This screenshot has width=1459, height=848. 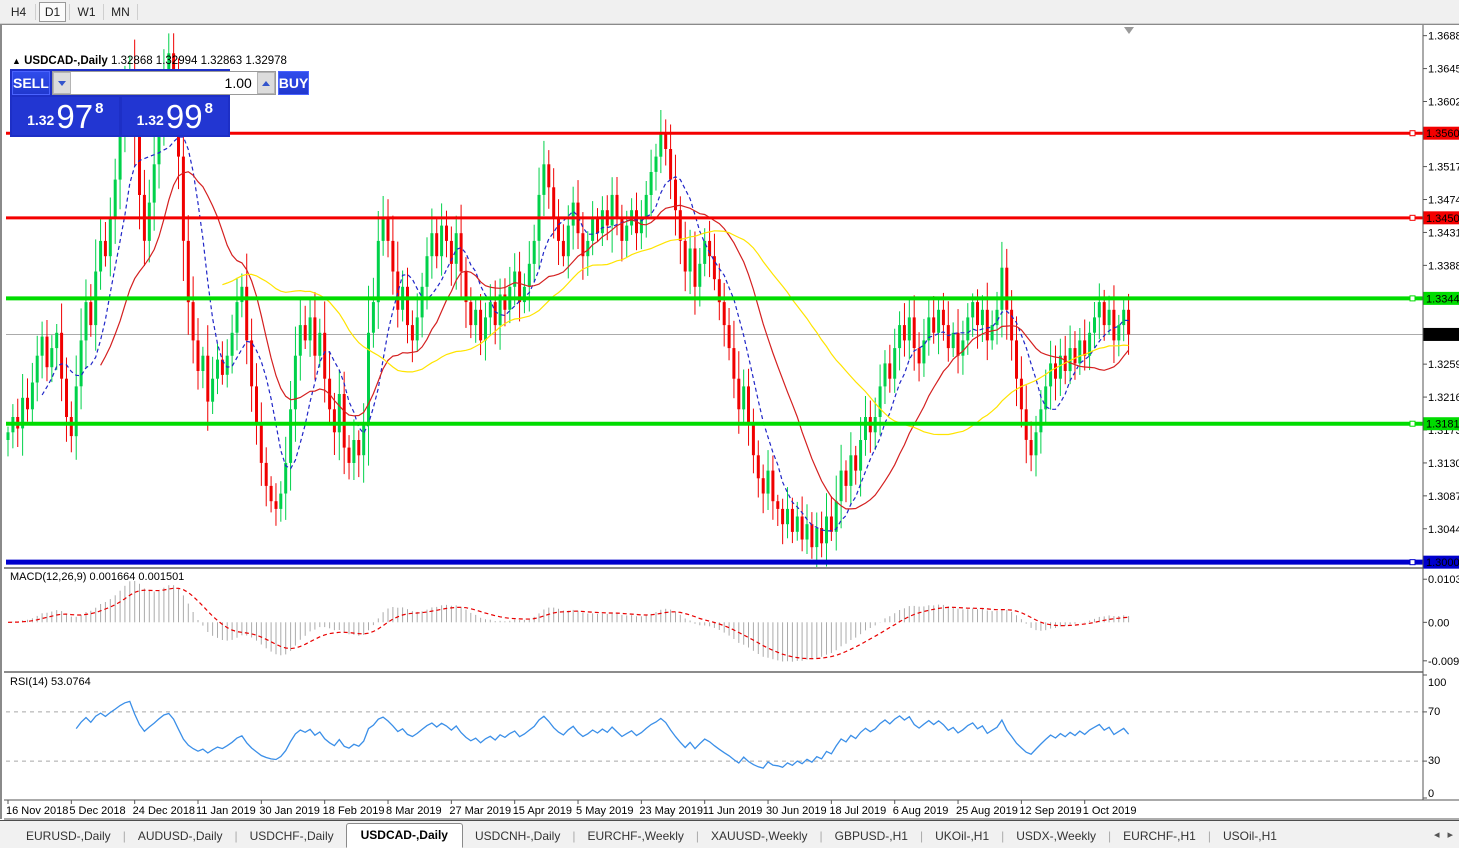 What do you see at coordinates (120, 12) in the screenshot?
I see `timeframe-button-mn: MN` at bounding box center [120, 12].